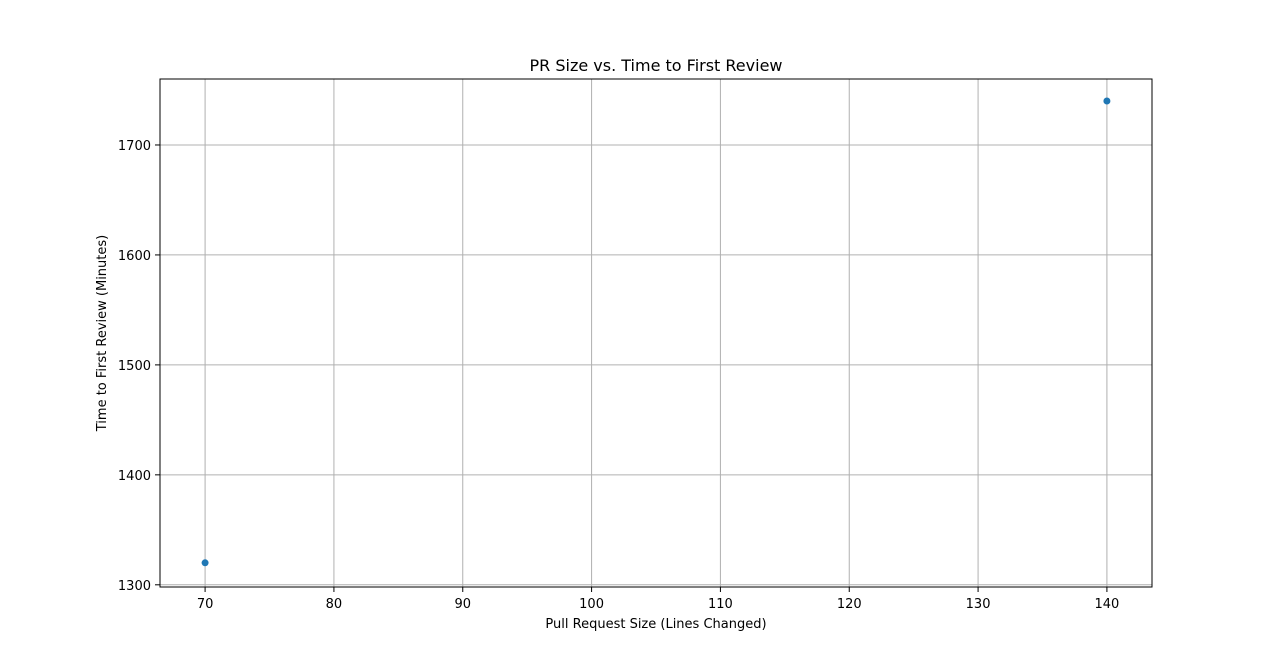 The width and height of the screenshot is (1280, 660). I want to click on y-tick-label: 1300, so click(134, 586).